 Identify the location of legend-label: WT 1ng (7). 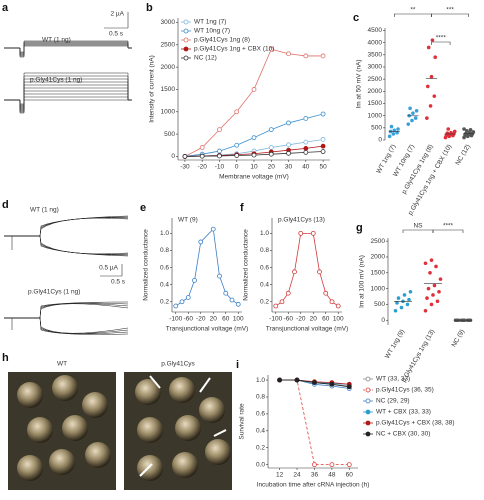
(210, 22).